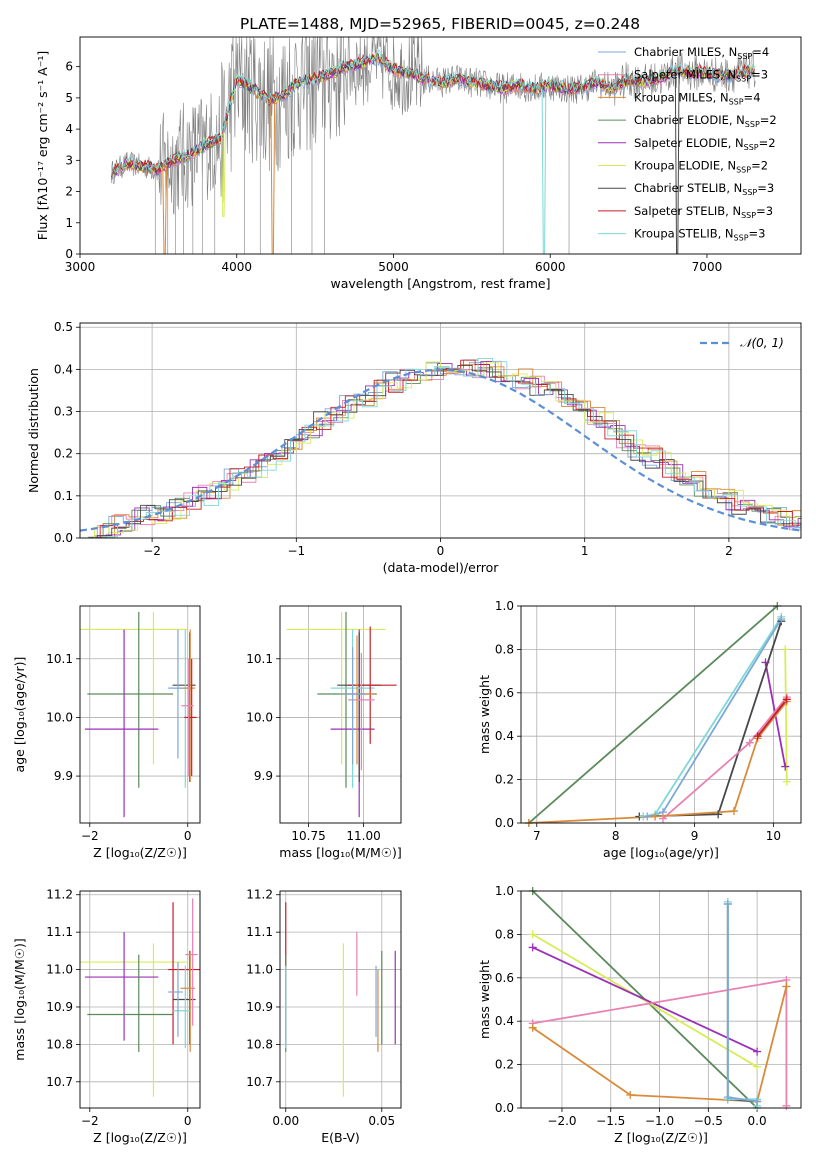  Describe the element at coordinates (80, 267) in the screenshot. I see `x-tick-label: 3000` at that location.